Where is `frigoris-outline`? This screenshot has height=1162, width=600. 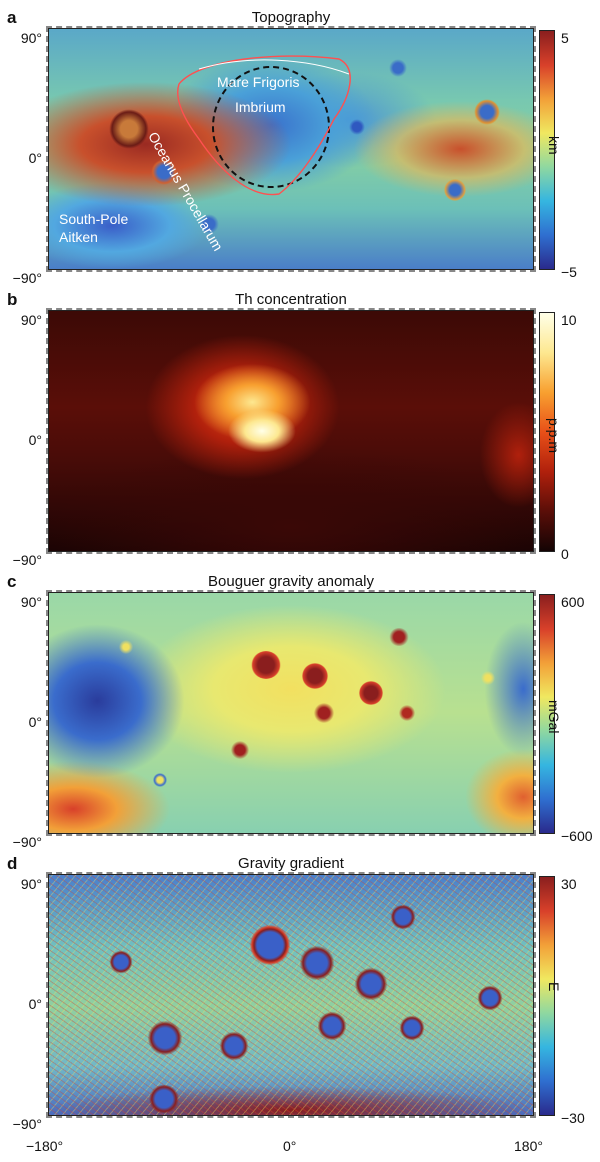 frigoris-outline is located at coordinates (274, 67).